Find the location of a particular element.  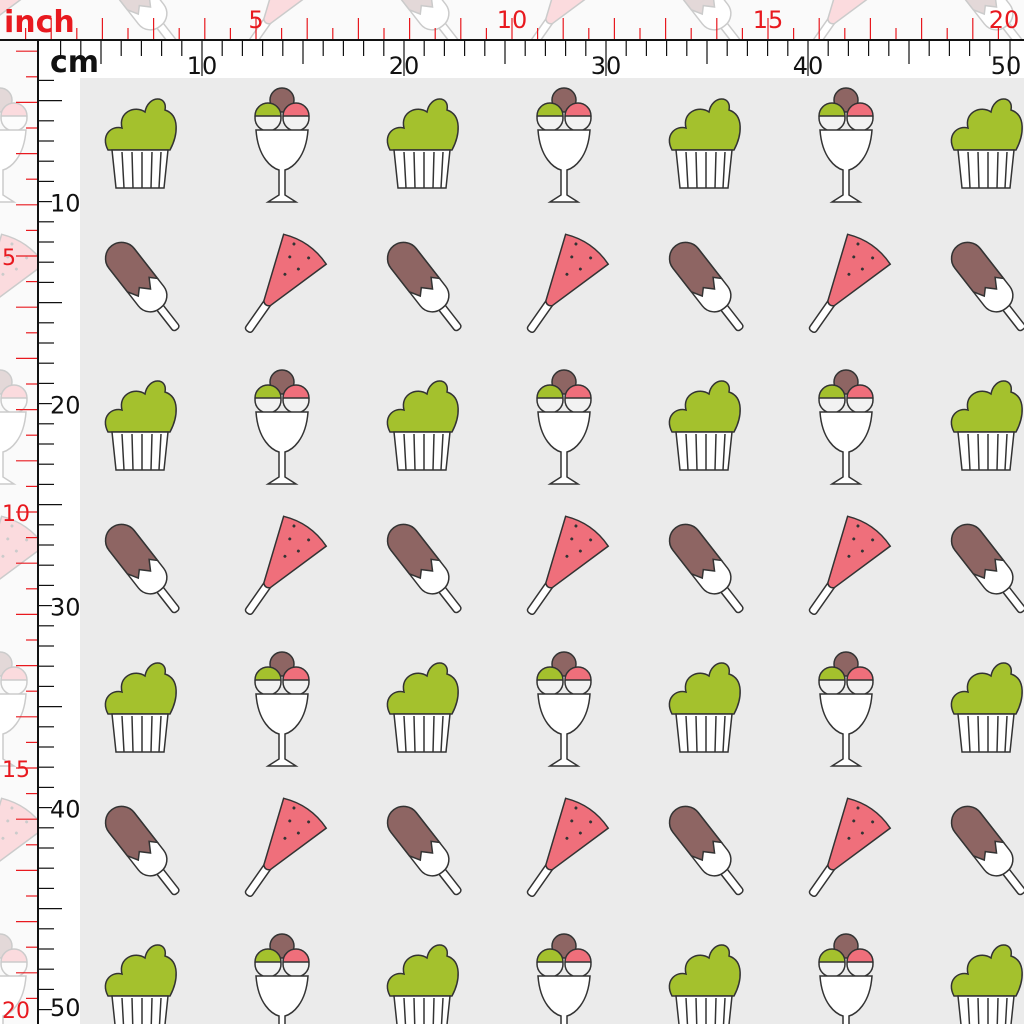

cm-unit: cm is located at coordinates (74, 62).